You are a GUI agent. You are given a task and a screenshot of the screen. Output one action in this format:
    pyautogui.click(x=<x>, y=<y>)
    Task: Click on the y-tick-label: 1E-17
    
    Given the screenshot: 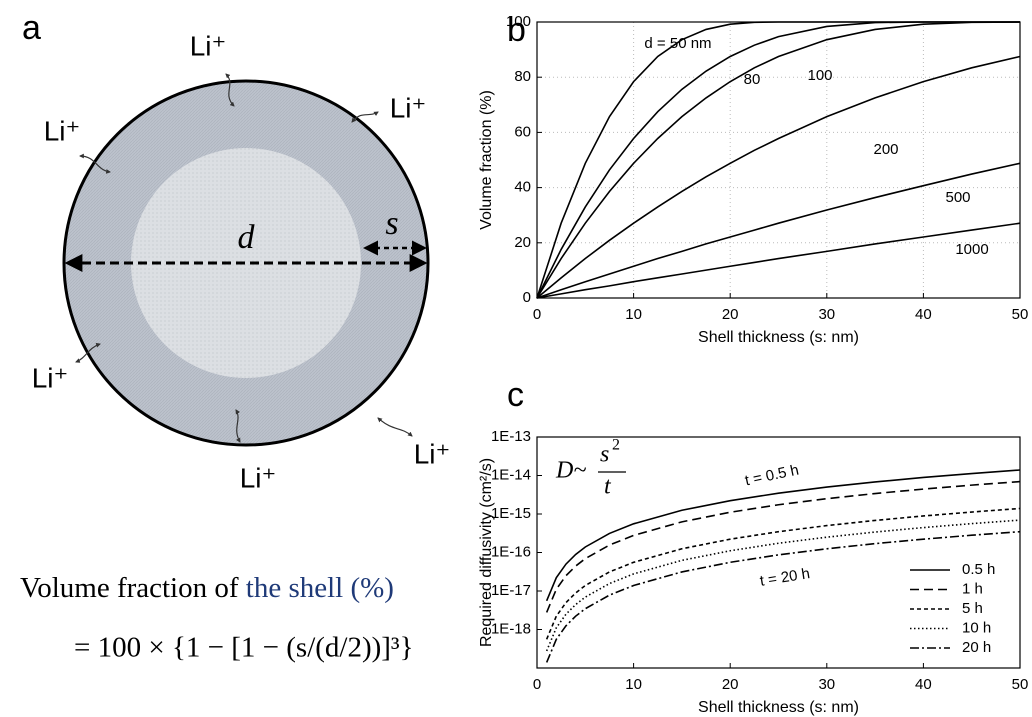 What is the action you would take?
    pyautogui.click(x=511, y=590)
    